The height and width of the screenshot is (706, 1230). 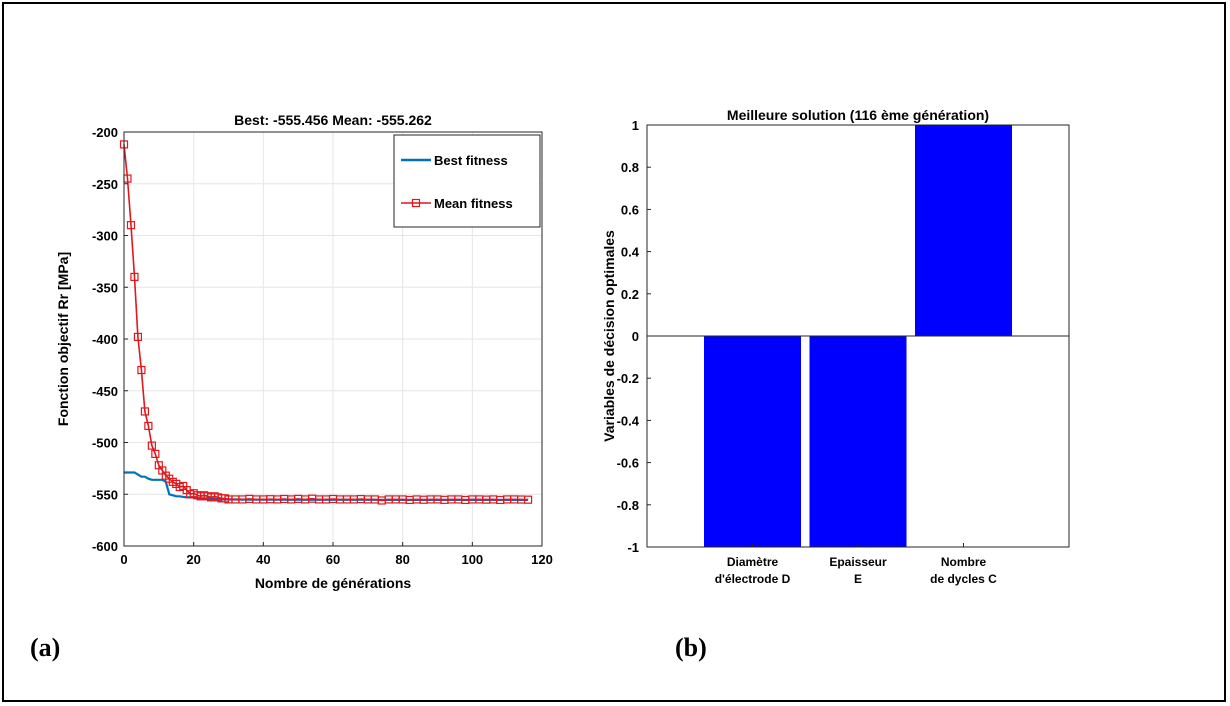 I want to click on x-tick-label-line: d'électrode D, so click(x=753, y=579).